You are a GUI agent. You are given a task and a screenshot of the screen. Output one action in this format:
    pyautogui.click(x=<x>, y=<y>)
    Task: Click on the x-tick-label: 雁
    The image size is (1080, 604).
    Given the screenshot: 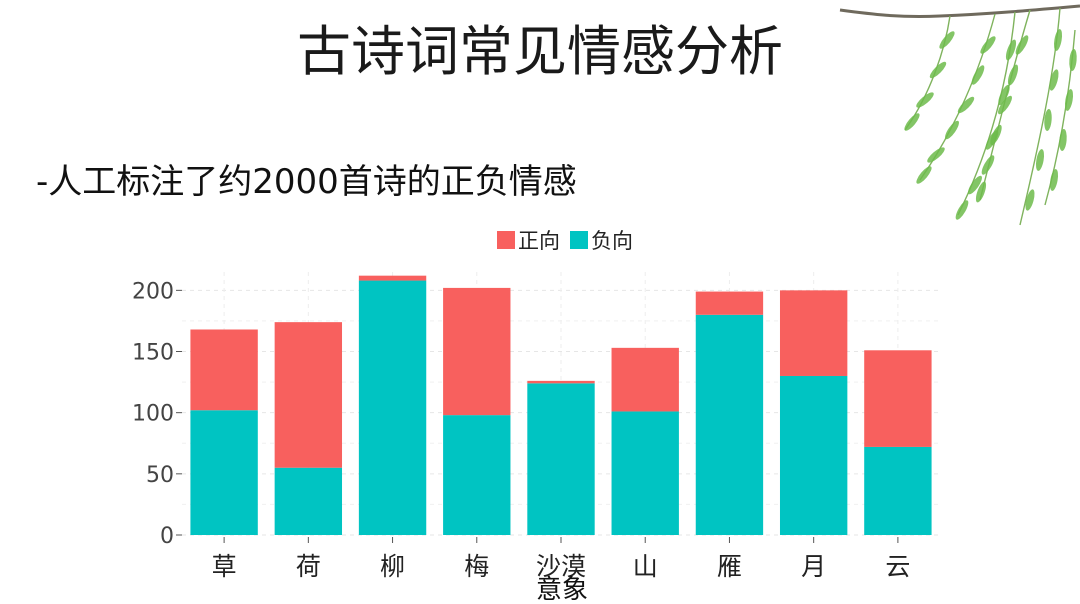 What is the action you would take?
    pyautogui.click(x=729, y=566)
    